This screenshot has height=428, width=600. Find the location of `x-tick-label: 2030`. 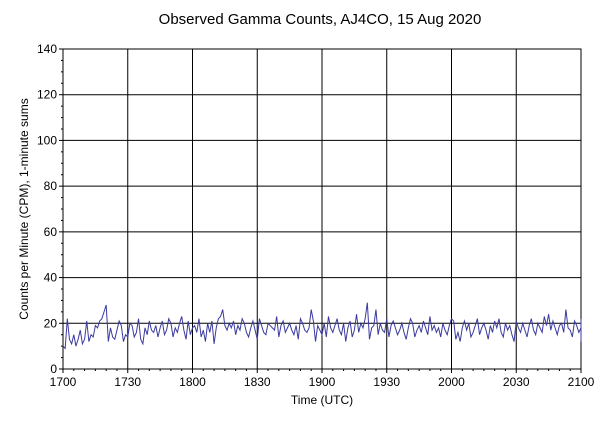

x-tick-label: 2030 is located at coordinates (516, 382).